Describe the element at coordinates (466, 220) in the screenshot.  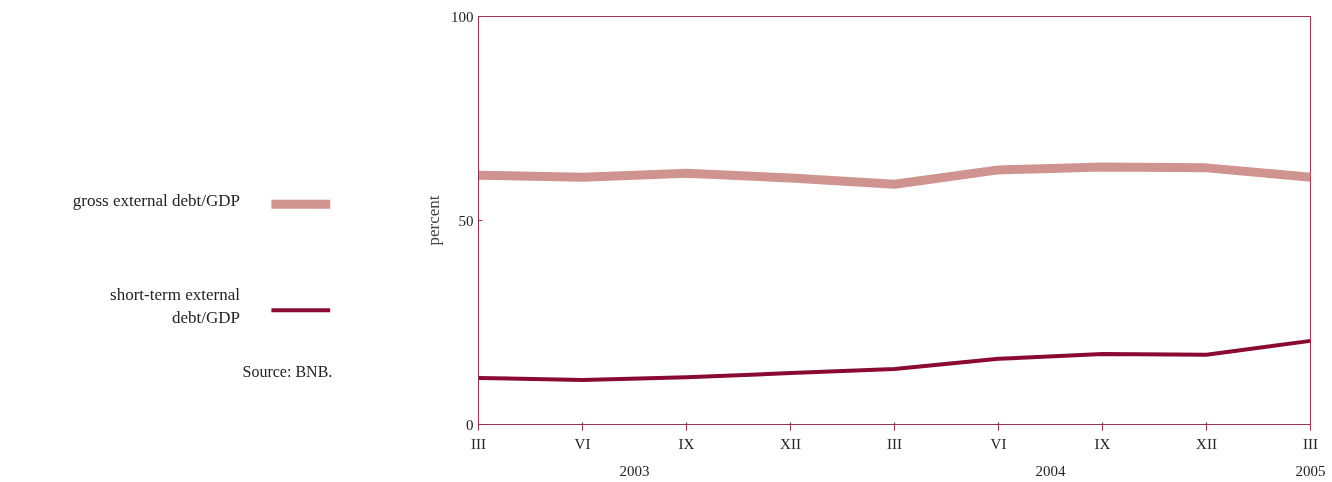
I see `y-tick-label: 50` at that location.